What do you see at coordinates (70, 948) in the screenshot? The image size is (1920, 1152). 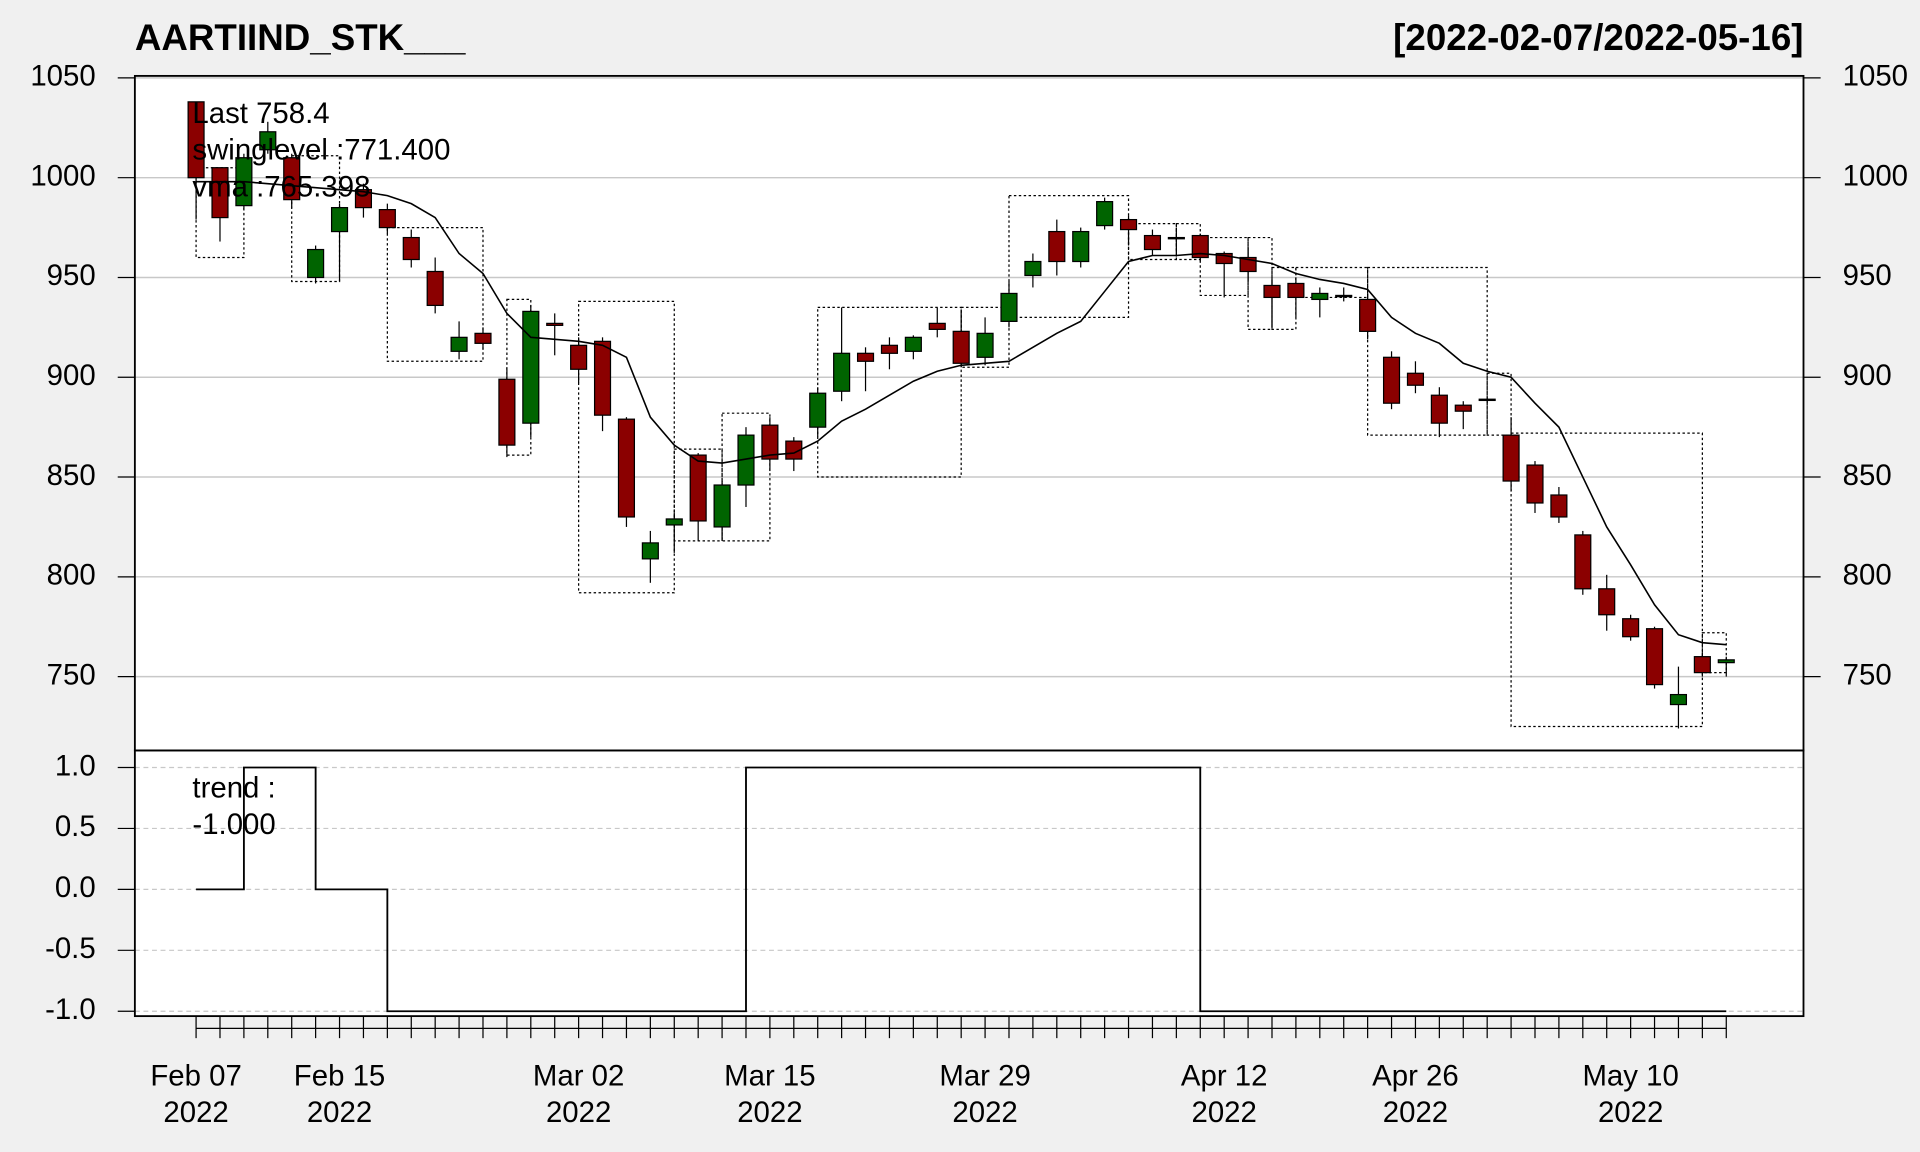 I see `y-tick-label: -0.5` at bounding box center [70, 948].